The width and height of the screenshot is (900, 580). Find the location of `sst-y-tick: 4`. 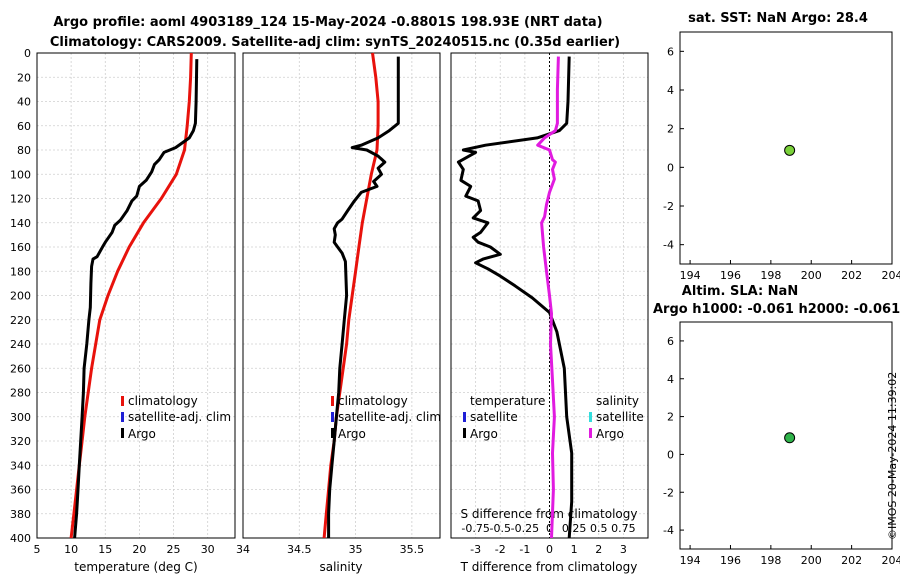

sst-y-tick: 4 is located at coordinates (670, 90).